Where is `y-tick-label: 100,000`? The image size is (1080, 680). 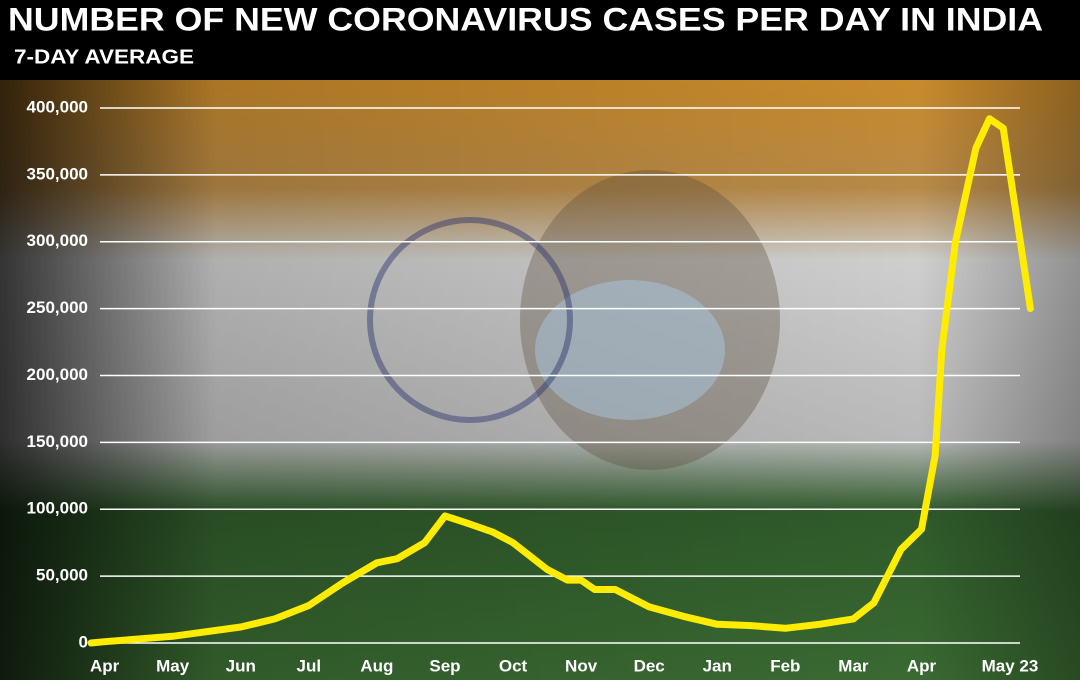
y-tick-label: 100,000 is located at coordinates (57, 508).